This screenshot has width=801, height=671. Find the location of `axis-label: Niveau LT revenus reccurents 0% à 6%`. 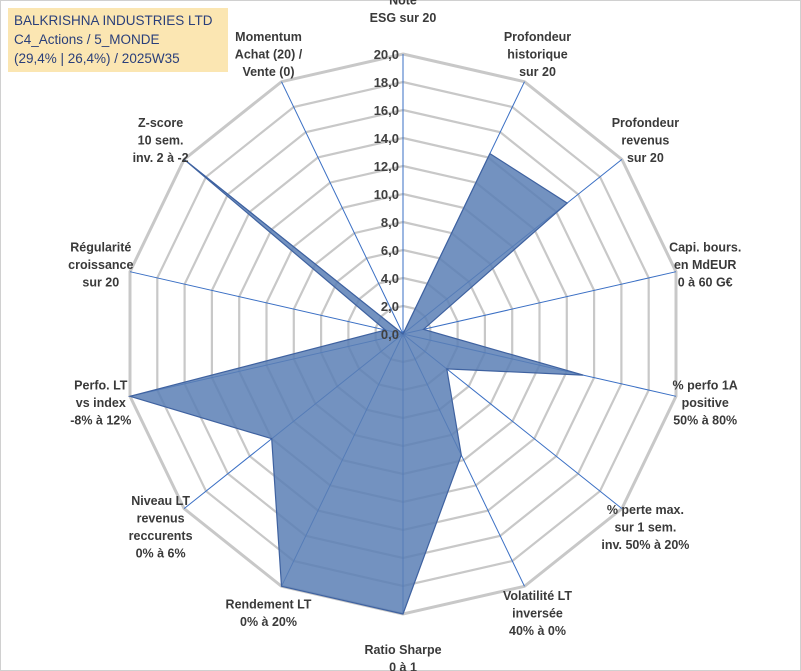

axis-label: Niveau LT revenus reccurents 0% à 6% is located at coordinates (161, 527).